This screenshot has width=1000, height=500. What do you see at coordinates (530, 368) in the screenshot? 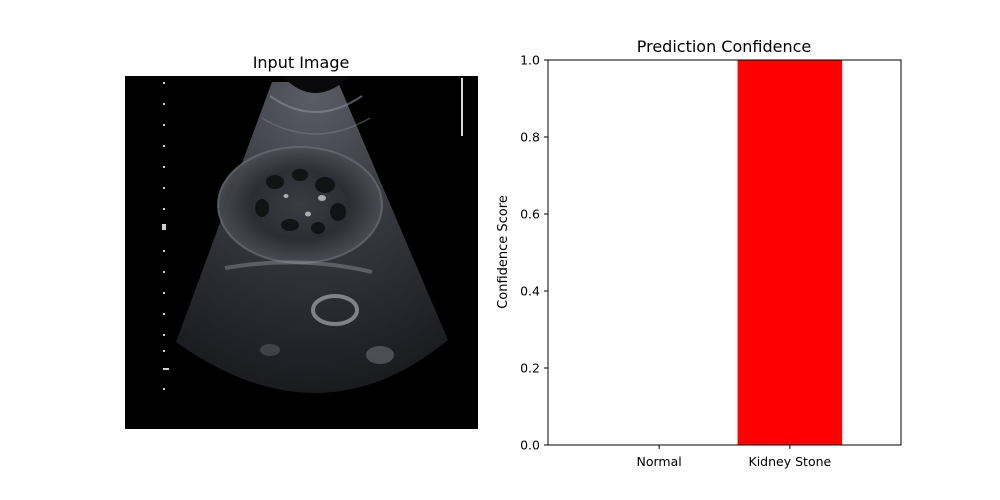
I see `y-tick-label: 0.2` at bounding box center [530, 368].